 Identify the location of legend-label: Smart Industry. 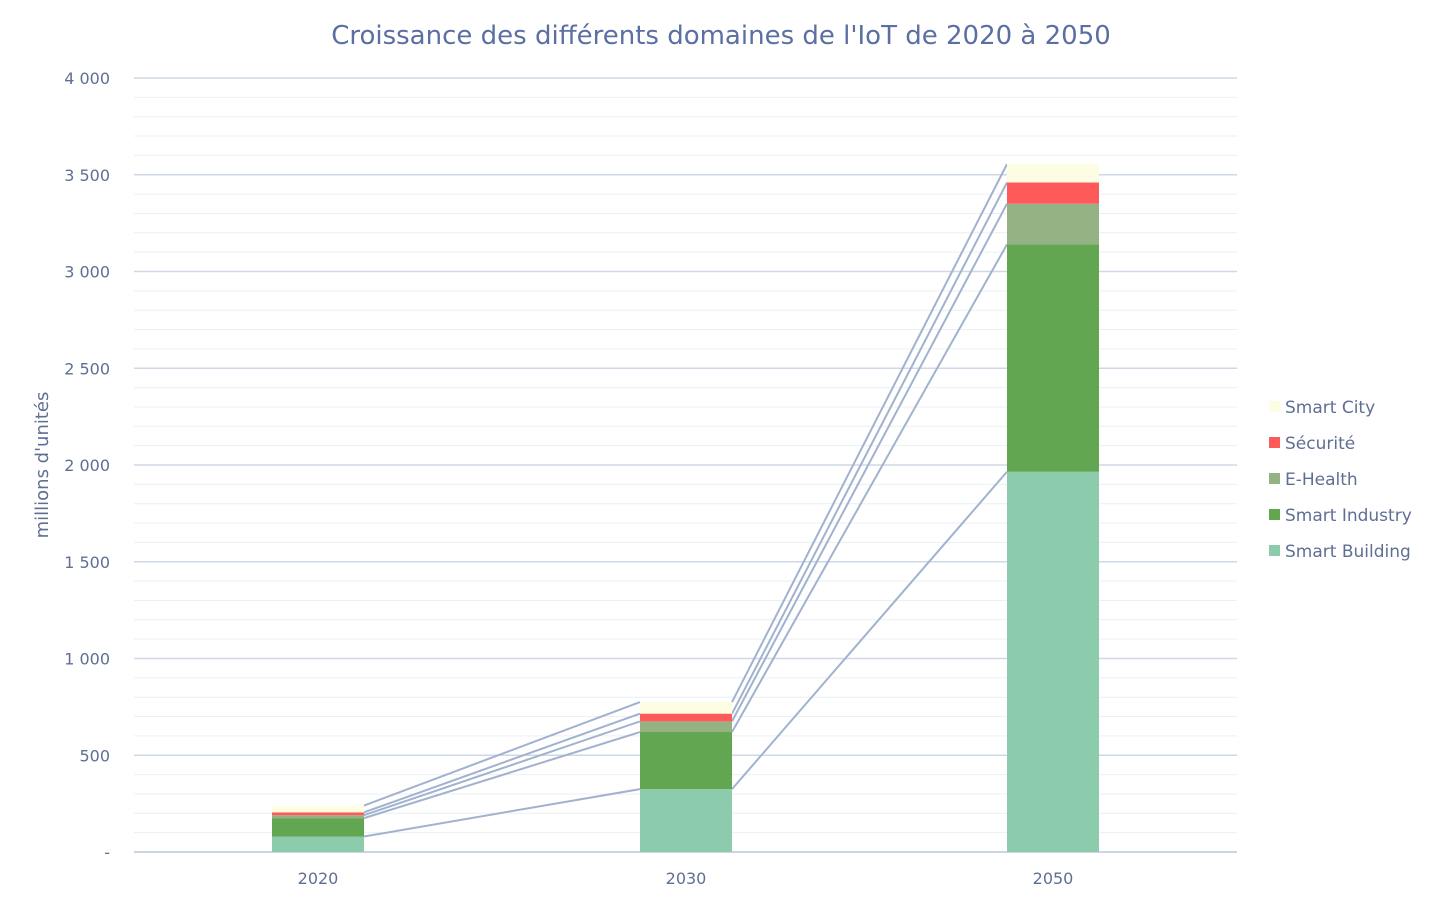
(1348, 516).